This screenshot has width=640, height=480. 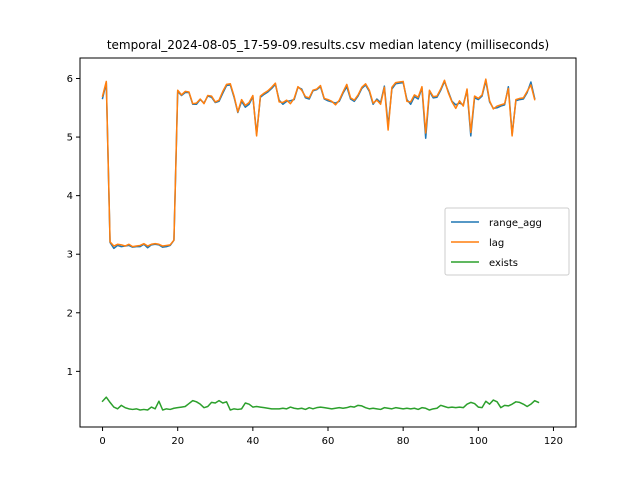 I want to click on y-tick-label: 1, so click(x=70, y=372).